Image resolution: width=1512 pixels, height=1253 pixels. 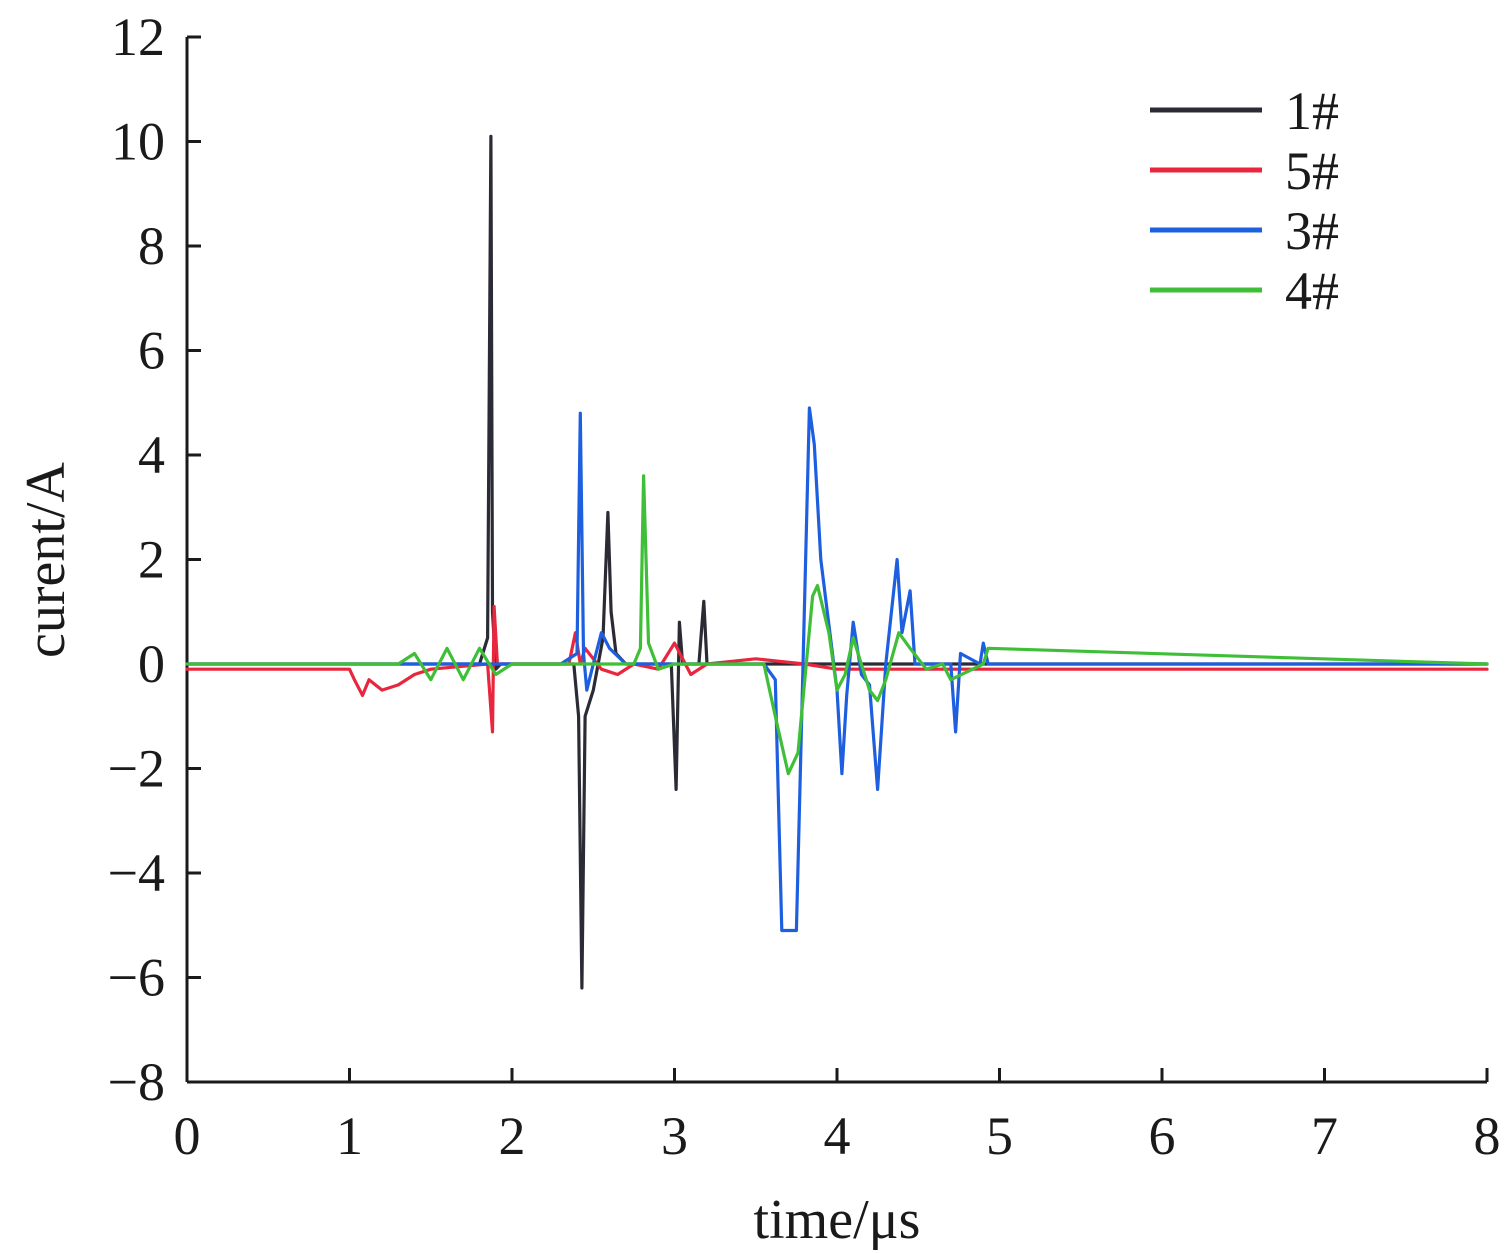 I want to click on legend-label: 5#, so click(x=1312, y=171).